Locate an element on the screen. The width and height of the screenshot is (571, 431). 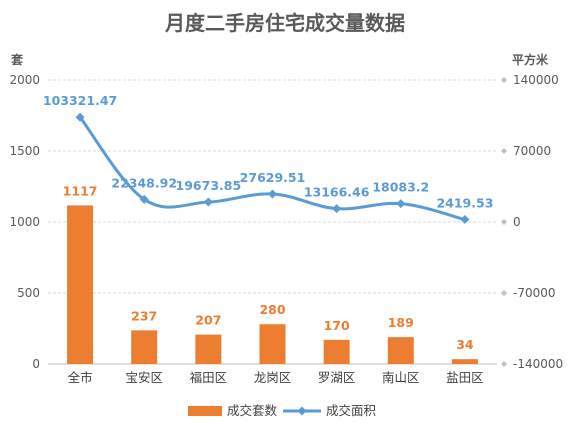
left-axis-tick-label: 2000 is located at coordinates (24, 80).